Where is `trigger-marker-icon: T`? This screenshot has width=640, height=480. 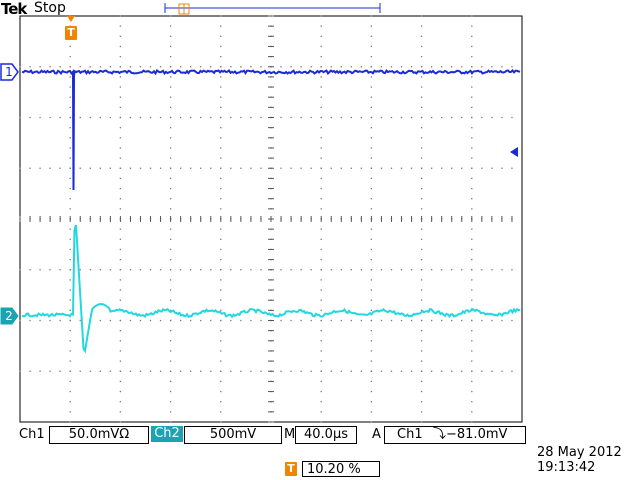 trigger-marker-icon: T is located at coordinates (71, 33).